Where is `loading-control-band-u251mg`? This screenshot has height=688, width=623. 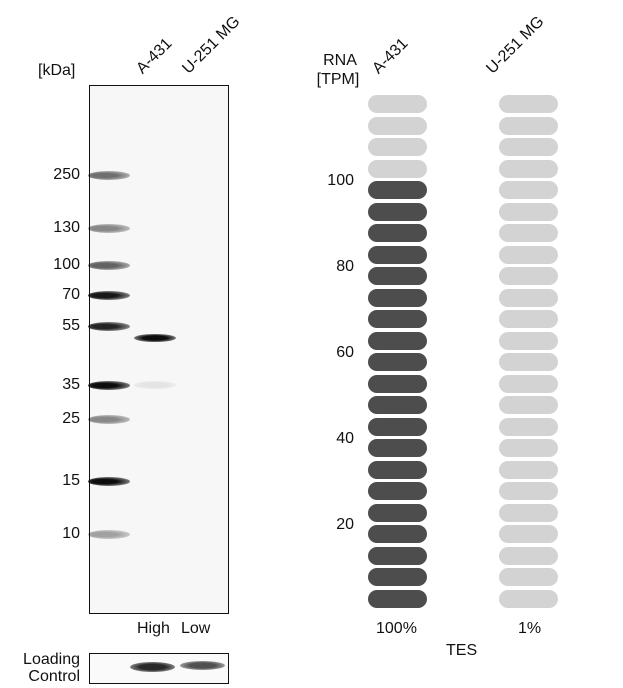
loading-control-band-u251mg is located at coordinates (202, 665).